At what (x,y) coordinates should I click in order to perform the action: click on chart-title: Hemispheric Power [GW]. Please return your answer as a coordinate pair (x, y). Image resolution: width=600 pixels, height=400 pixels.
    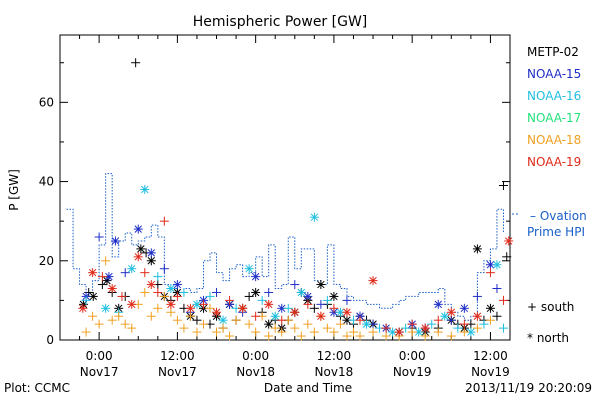
    Looking at the image, I should click on (280, 22).